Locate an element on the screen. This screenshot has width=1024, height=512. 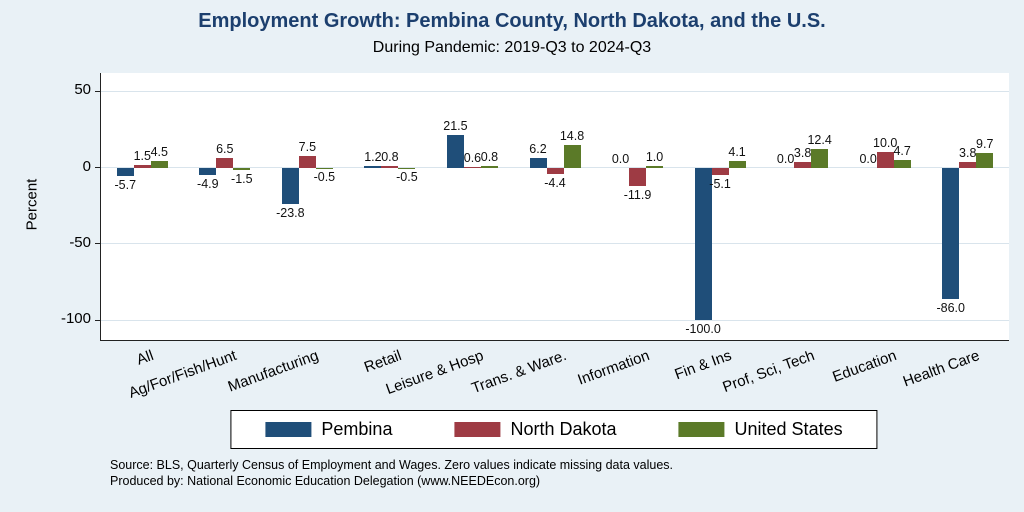
legend-label: North Dakota is located at coordinates (563, 429).